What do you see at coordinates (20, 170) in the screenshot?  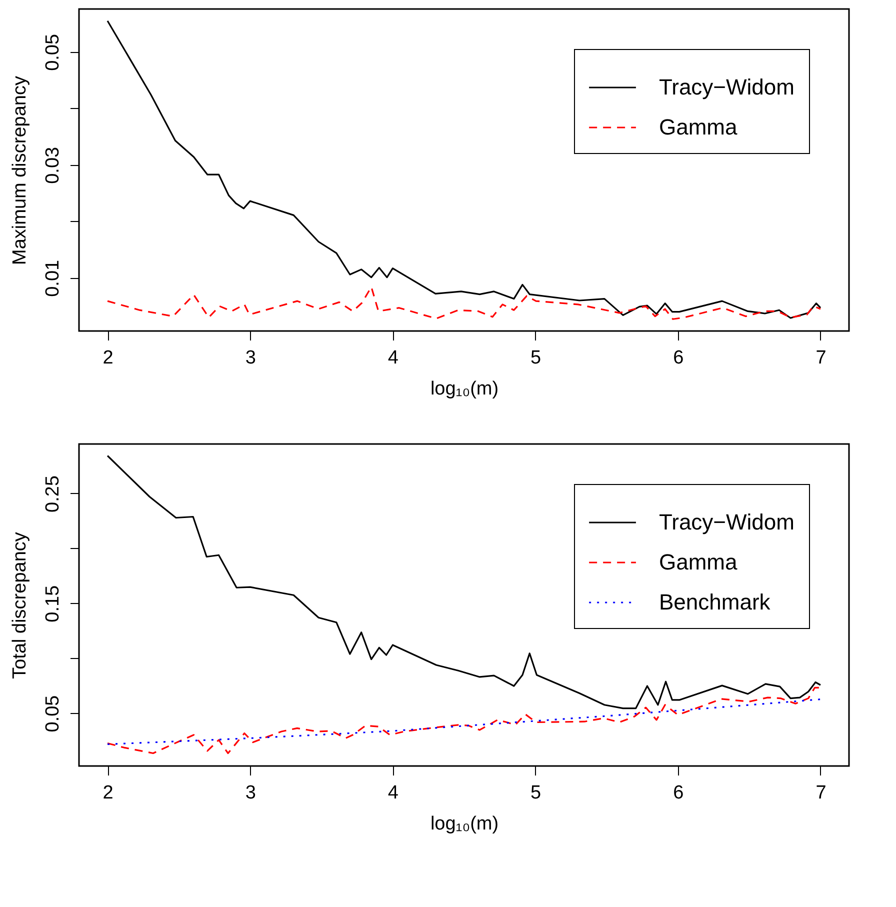 I see `y-axis-title: Maximum discrepancy` at bounding box center [20, 170].